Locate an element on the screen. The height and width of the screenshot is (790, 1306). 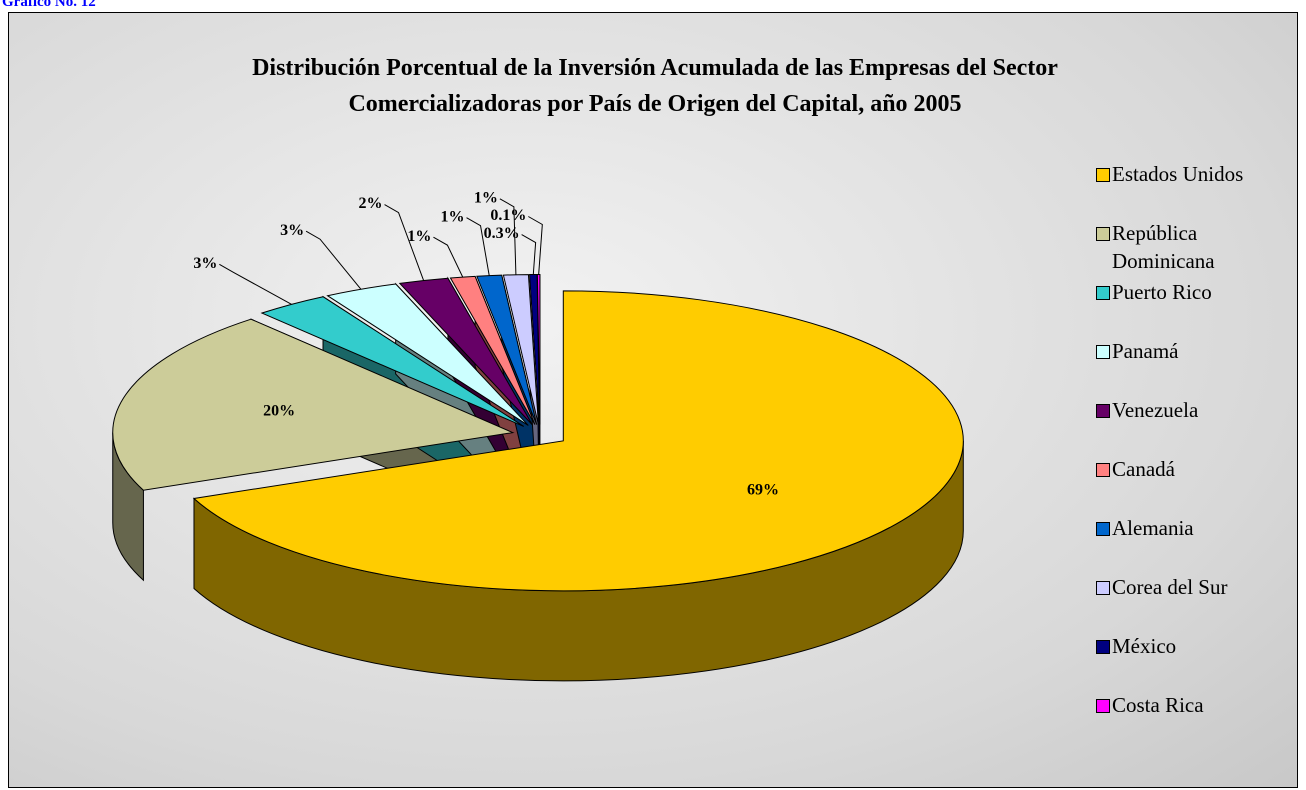
legend-label: México is located at coordinates (1144, 646).